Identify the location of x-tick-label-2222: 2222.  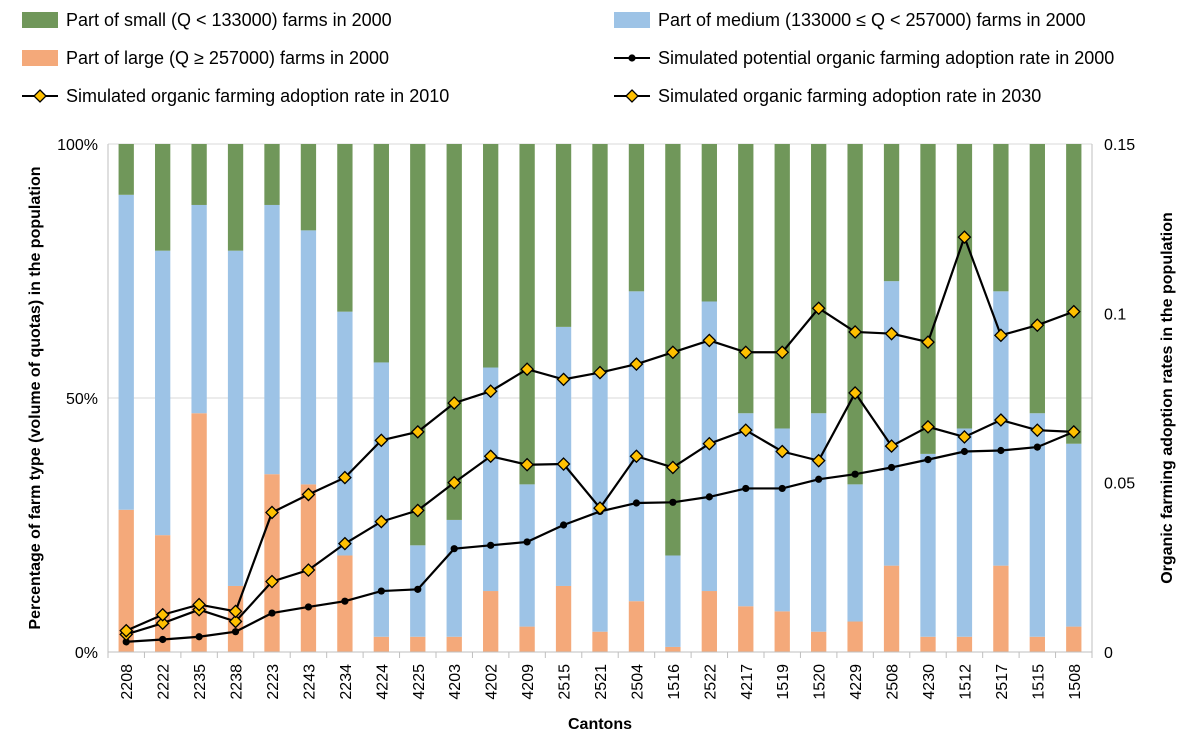
(164, 682).